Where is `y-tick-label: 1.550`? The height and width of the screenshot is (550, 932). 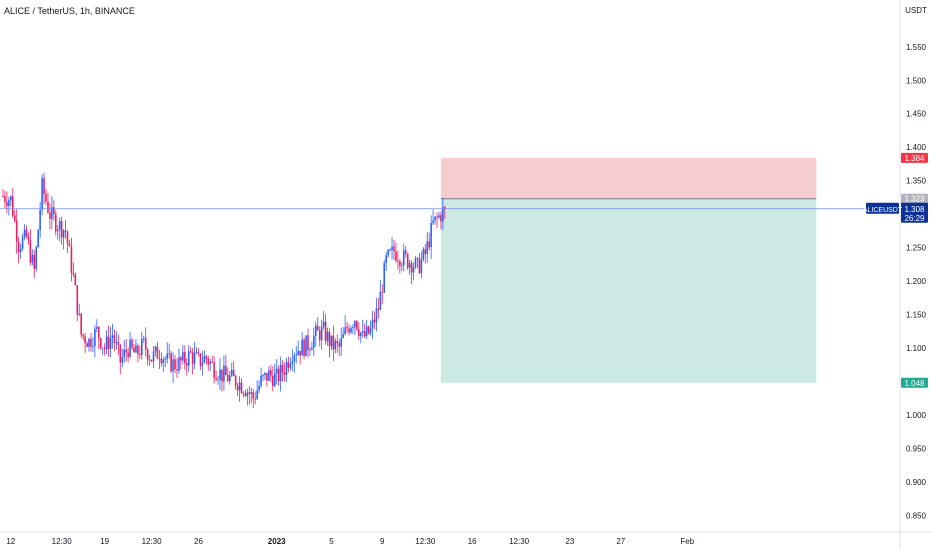
y-tick-label: 1.550 is located at coordinates (916, 47).